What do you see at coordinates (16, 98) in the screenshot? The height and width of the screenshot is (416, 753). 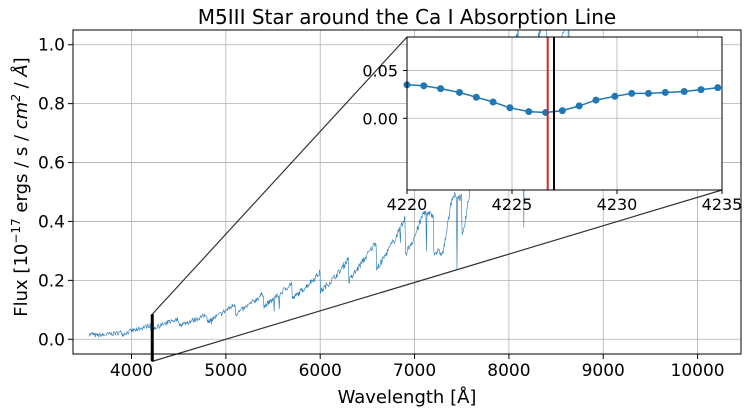 I see `y-label-cm-exponent: 2` at bounding box center [16, 98].